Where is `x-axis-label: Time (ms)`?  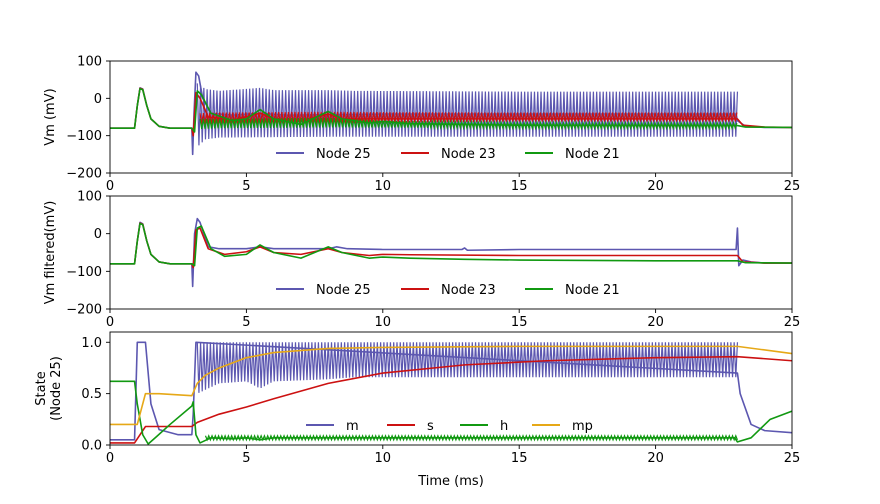
x-axis-label: Time (ms) is located at coordinates (450, 481).